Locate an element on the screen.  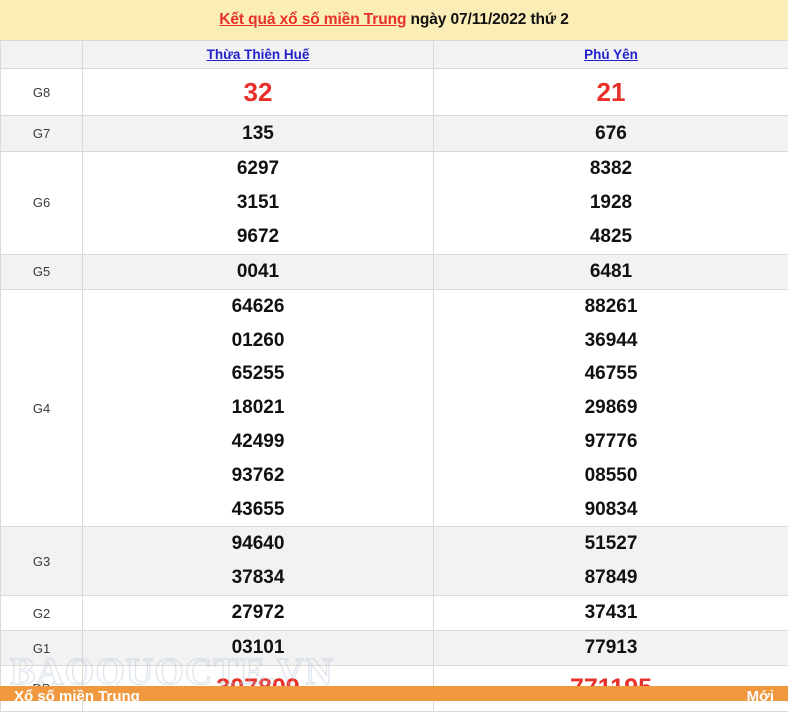
prize-numbers-cell: 27972 is located at coordinates (258, 613).